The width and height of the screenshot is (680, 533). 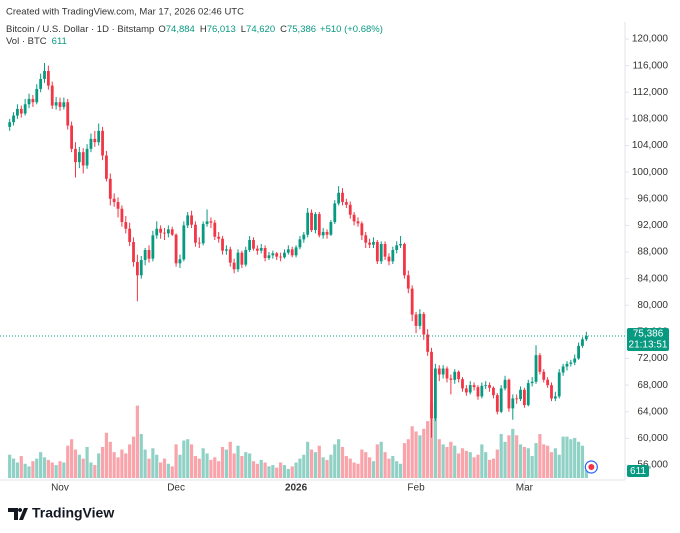 I want to click on y-tick-label: 120,000, so click(x=650, y=39).